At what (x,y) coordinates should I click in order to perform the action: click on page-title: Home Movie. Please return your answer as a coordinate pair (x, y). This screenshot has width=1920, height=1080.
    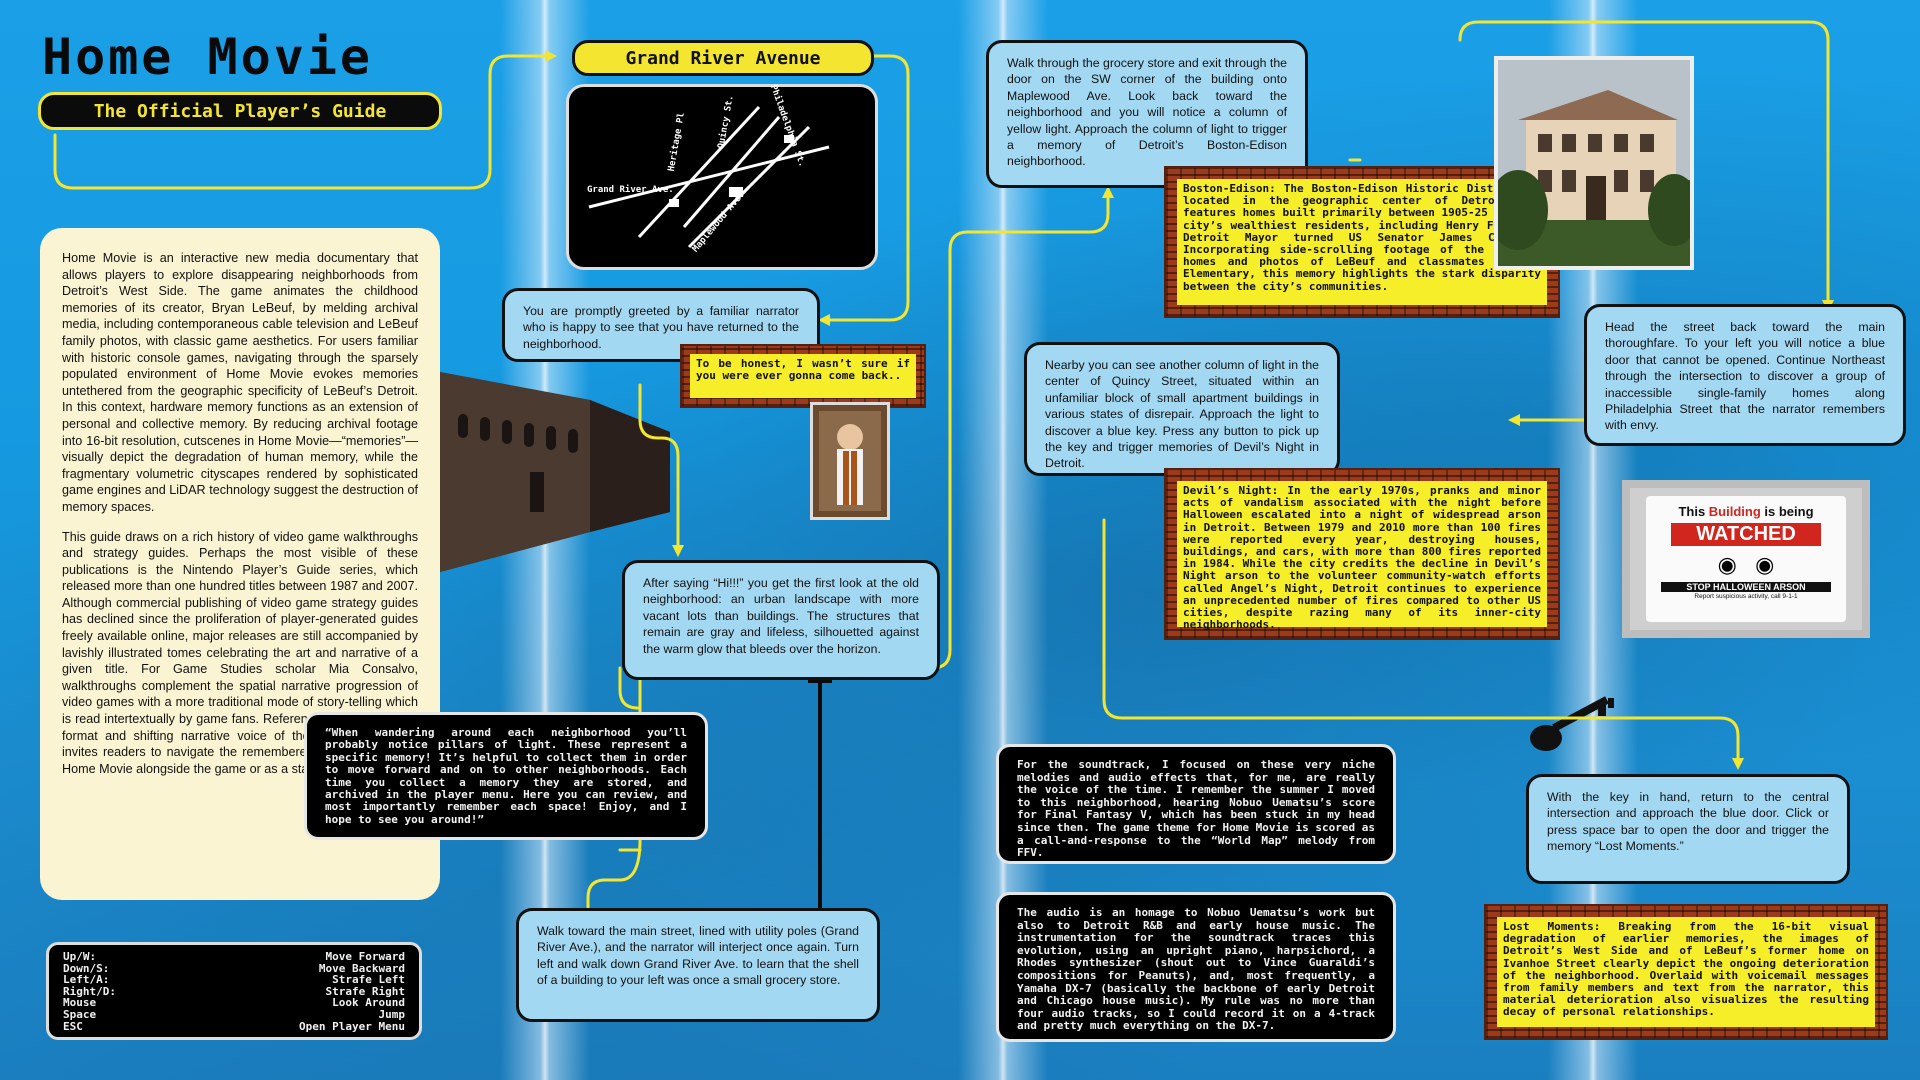
    Looking at the image, I should click on (208, 57).